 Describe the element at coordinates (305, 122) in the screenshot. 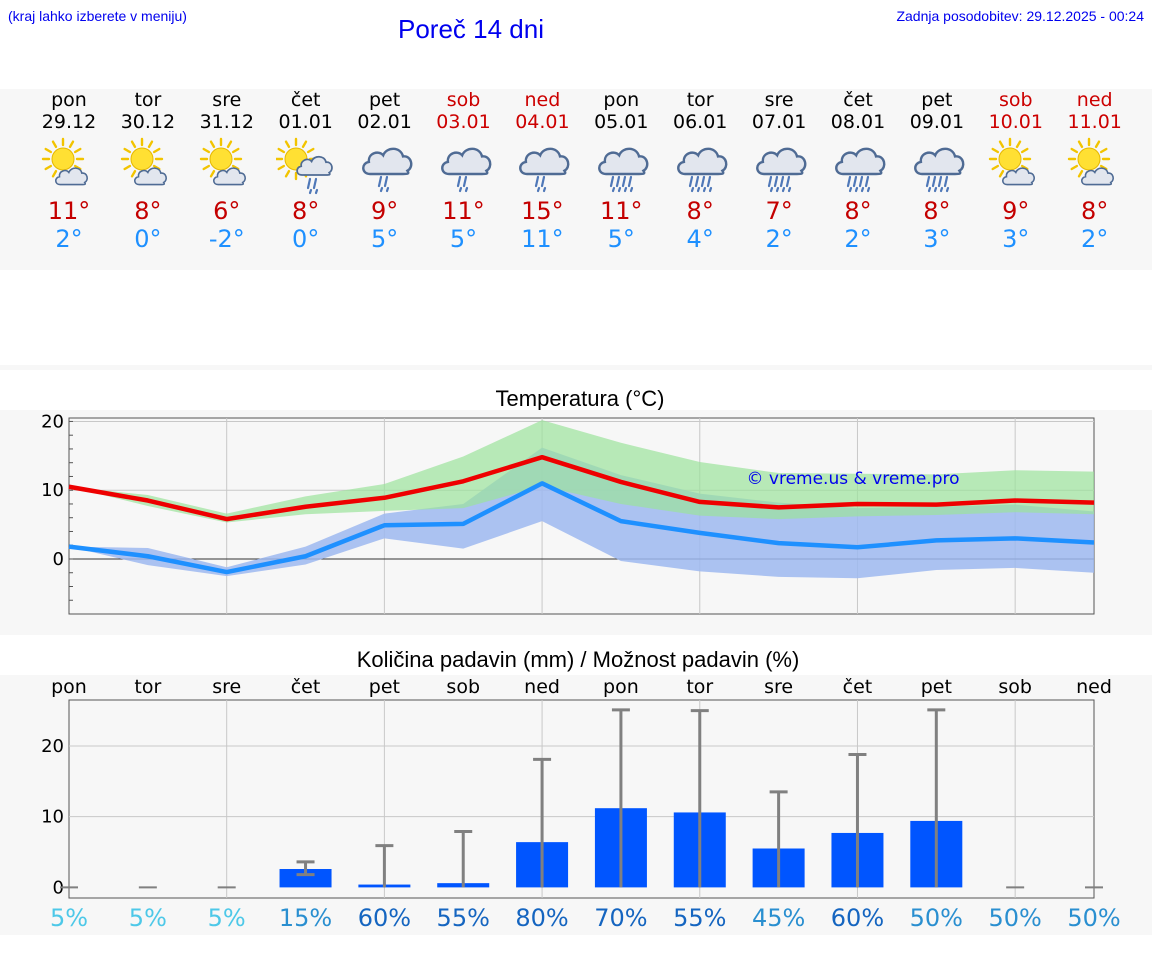

I see `day-date: 01.01` at that location.